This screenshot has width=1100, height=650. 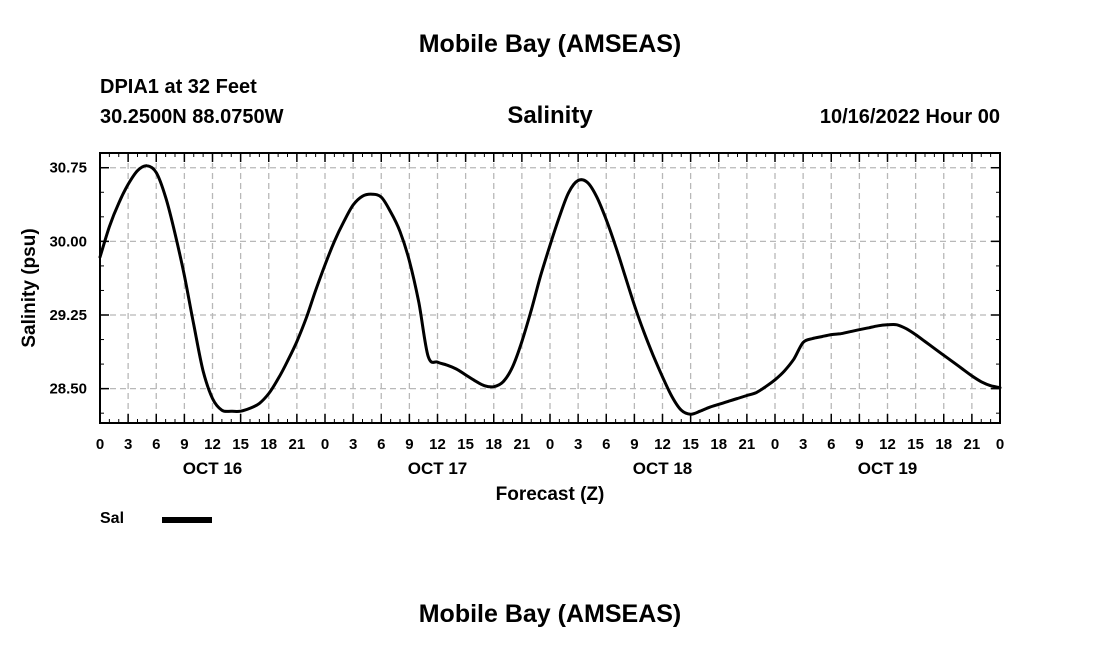 What do you see at coordinates (663, 468) in the screenshot?
I see `day-label: OCT 18` at bounding box center [663, 468].